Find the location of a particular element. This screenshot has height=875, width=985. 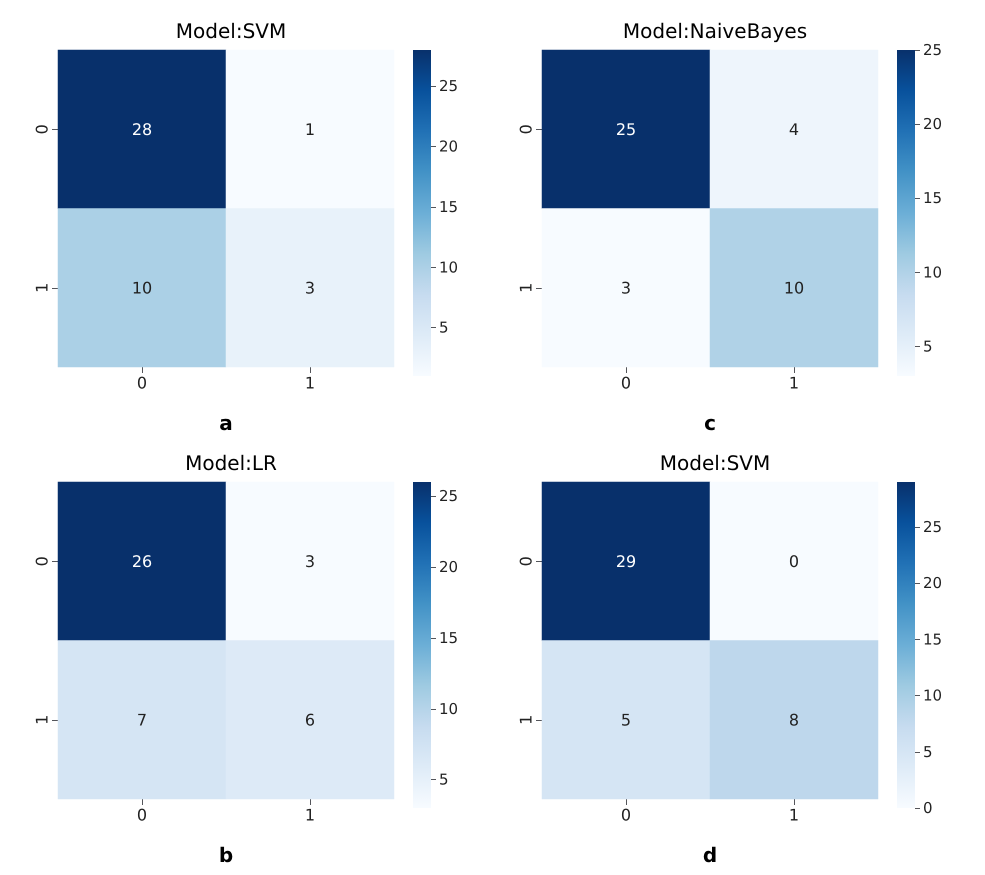

data-label: 26 is located at coordinates (142, 561).